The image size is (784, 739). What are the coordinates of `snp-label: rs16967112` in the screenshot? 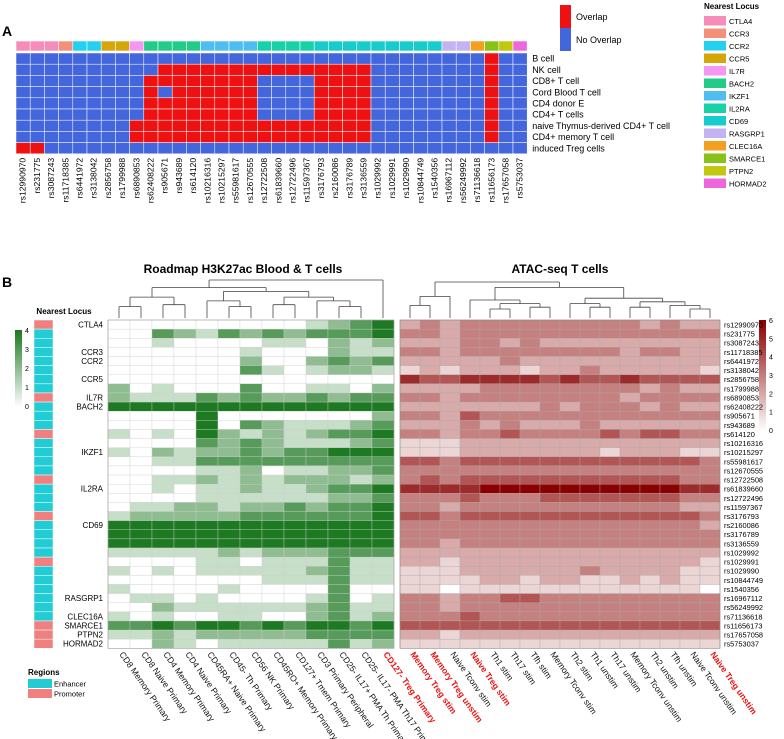 It's located at (449, 180).